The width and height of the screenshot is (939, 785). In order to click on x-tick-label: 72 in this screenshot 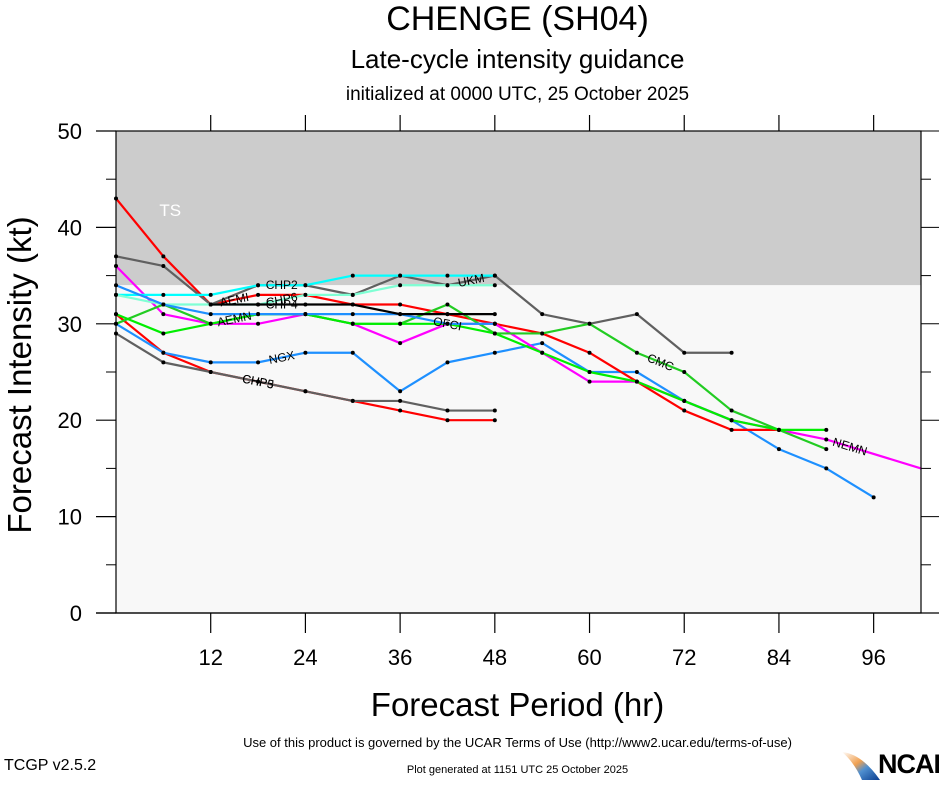, I will do `click(684, 657)`.